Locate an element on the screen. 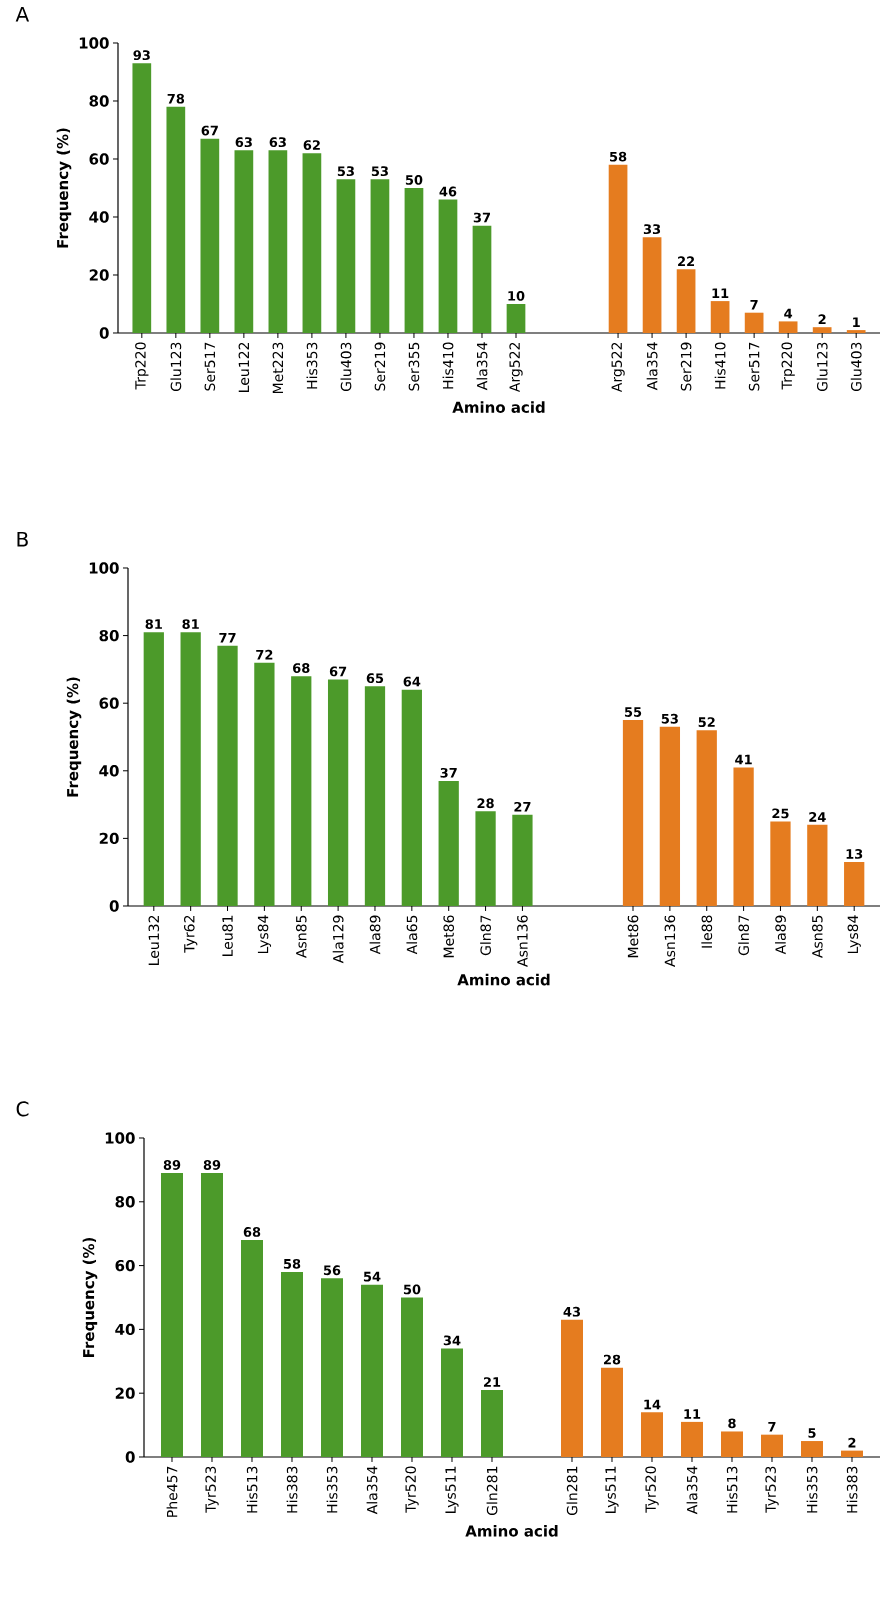 Image resolution: width=891 pixels, height=1619 pixels. data-label: 55 is located at coordinates (633, 712).